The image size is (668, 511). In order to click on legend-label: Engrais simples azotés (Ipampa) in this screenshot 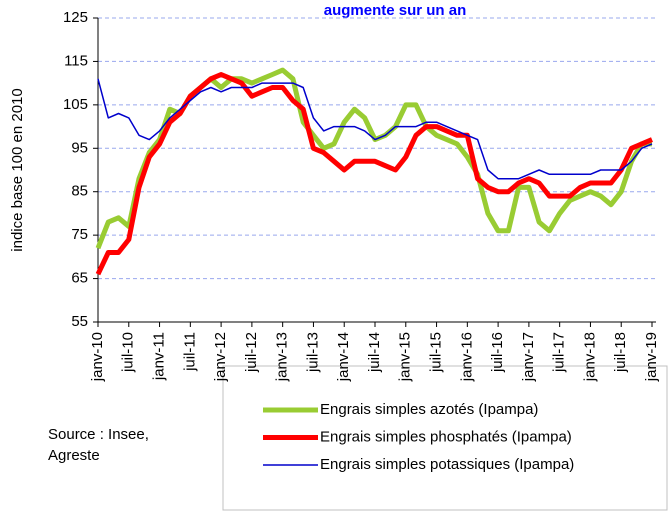, I will do `click(429, 409)`.